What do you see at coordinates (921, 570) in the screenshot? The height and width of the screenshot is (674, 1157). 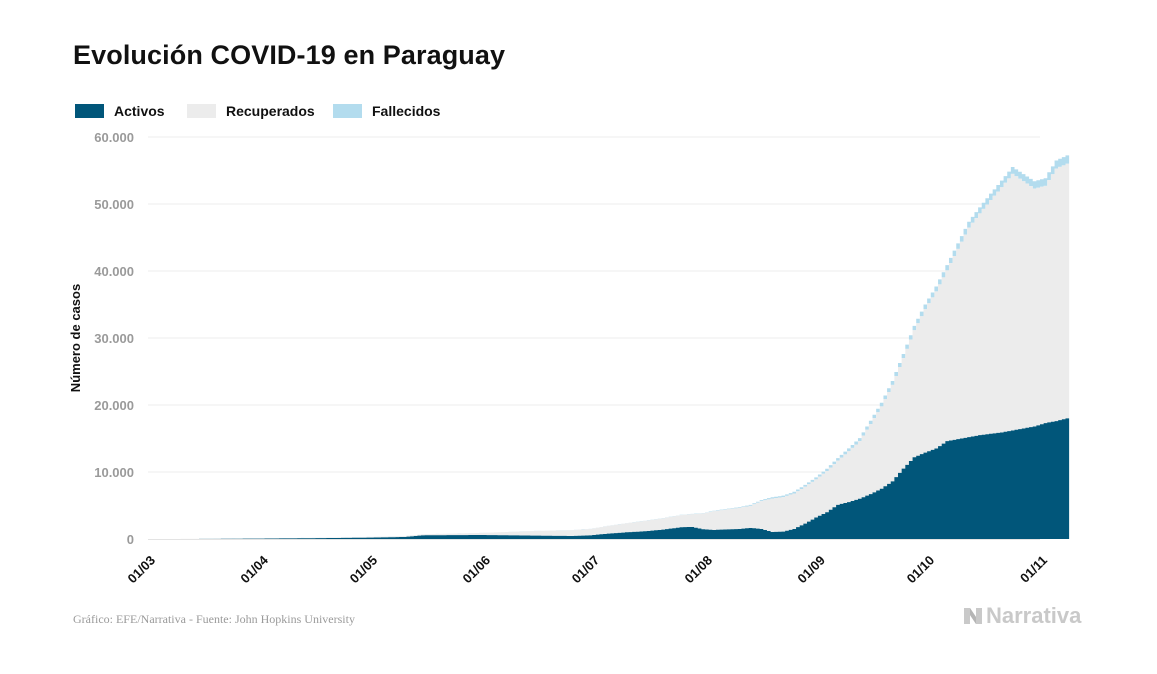 I see `x-tick-label: 01/10` at bounding box center [921, 570].